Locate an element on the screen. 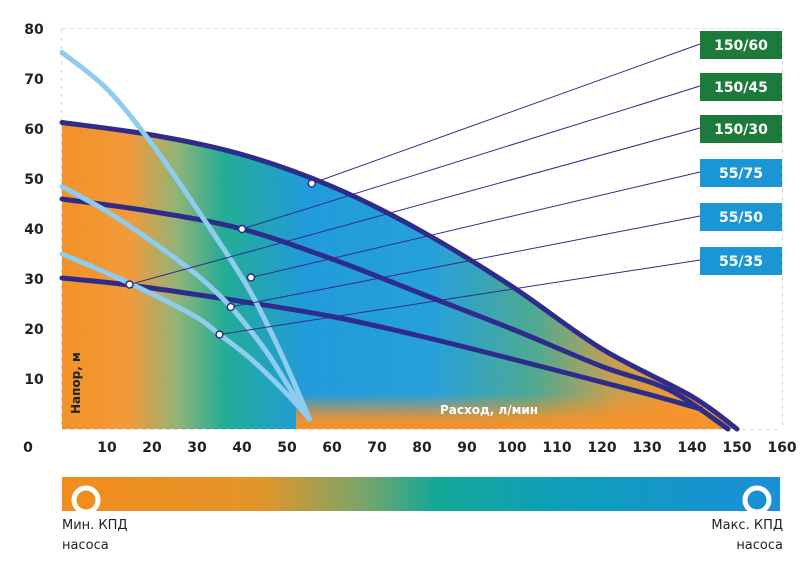 The image size is (809, 562). efficiency-fill-bottom is located at coordinates (512, 411).